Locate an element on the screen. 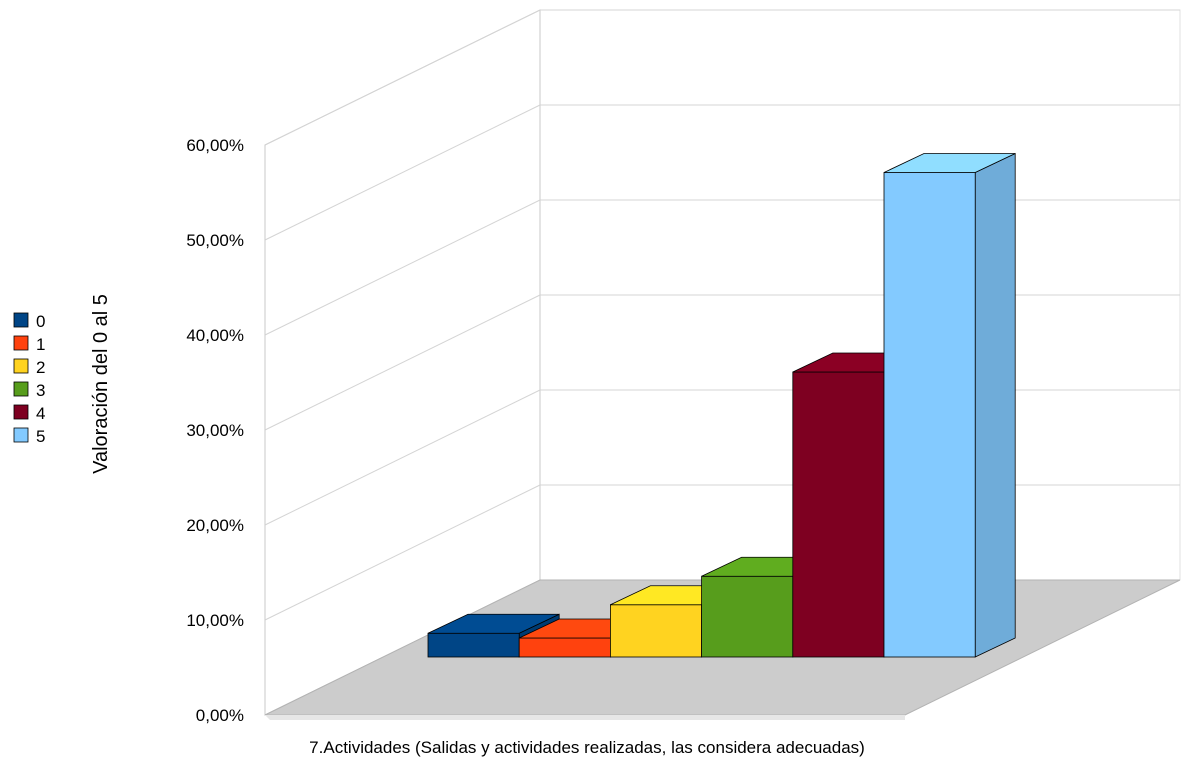 The image size is (1186, 770). y-tick-label: 0,00% is located at coordinates (220, 715).